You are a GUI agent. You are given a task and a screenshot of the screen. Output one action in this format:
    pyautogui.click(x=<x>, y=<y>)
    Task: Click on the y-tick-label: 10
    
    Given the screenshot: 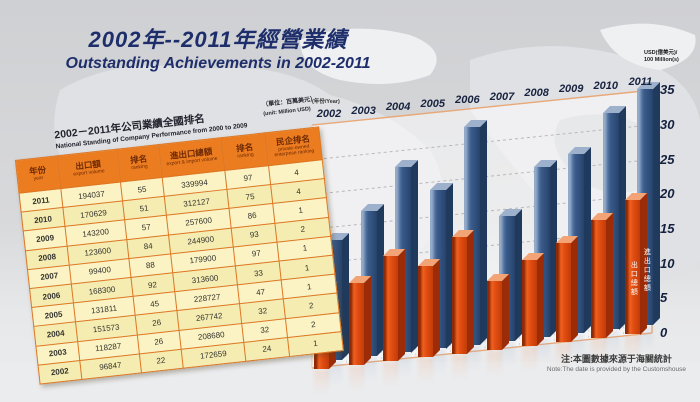 What is the action you would take?
    pyautogui.click(x=667, y=263)
    